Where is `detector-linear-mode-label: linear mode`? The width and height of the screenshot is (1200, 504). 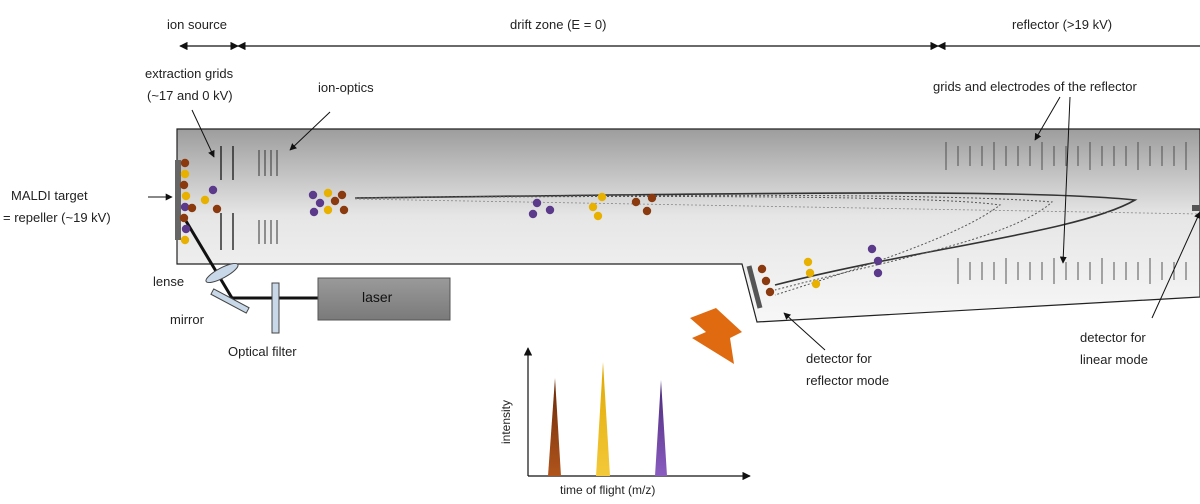
detector-linear-mode-label: linear mode is located at coordinates (1114, 359).